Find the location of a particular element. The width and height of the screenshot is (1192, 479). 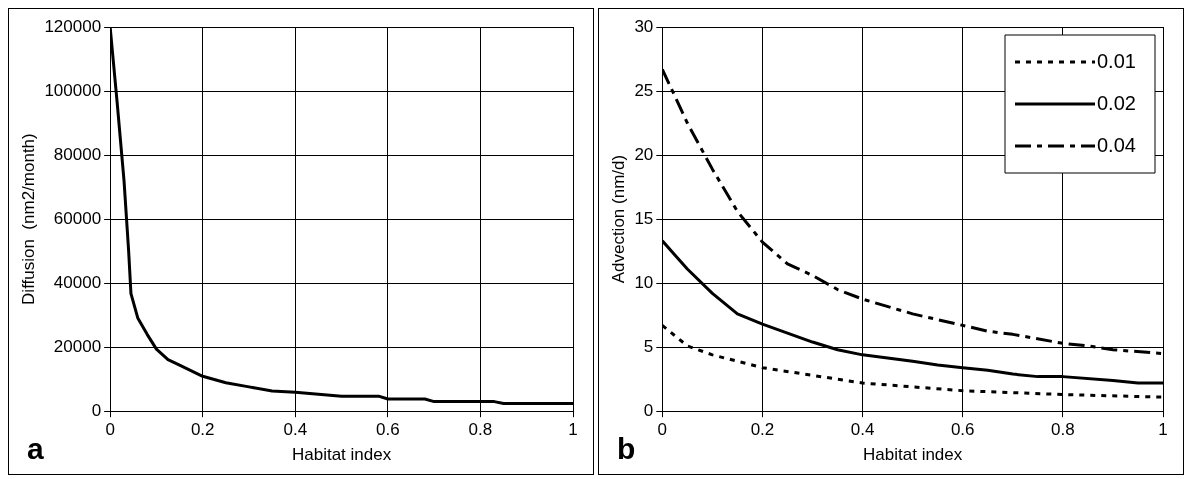

y-axis-title: Advection (nm/d) is located at coordinates (618, 219).